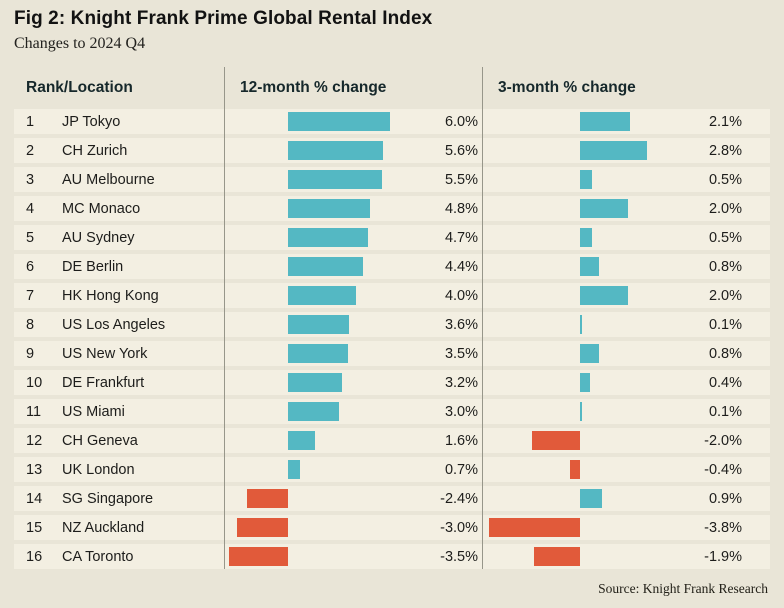  What do you see at coordinates (30, 295) in the screenshot?
I see `rank-cell: 7` at bounding box center [30, 295].